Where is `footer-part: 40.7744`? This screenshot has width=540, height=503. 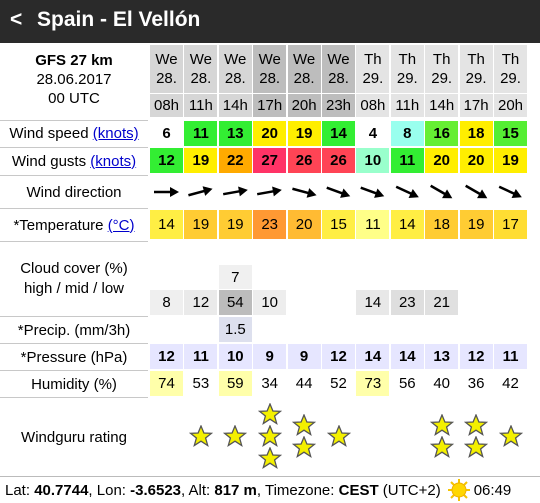 footer-part: 40.7744 is located at coordinates (61, 490).